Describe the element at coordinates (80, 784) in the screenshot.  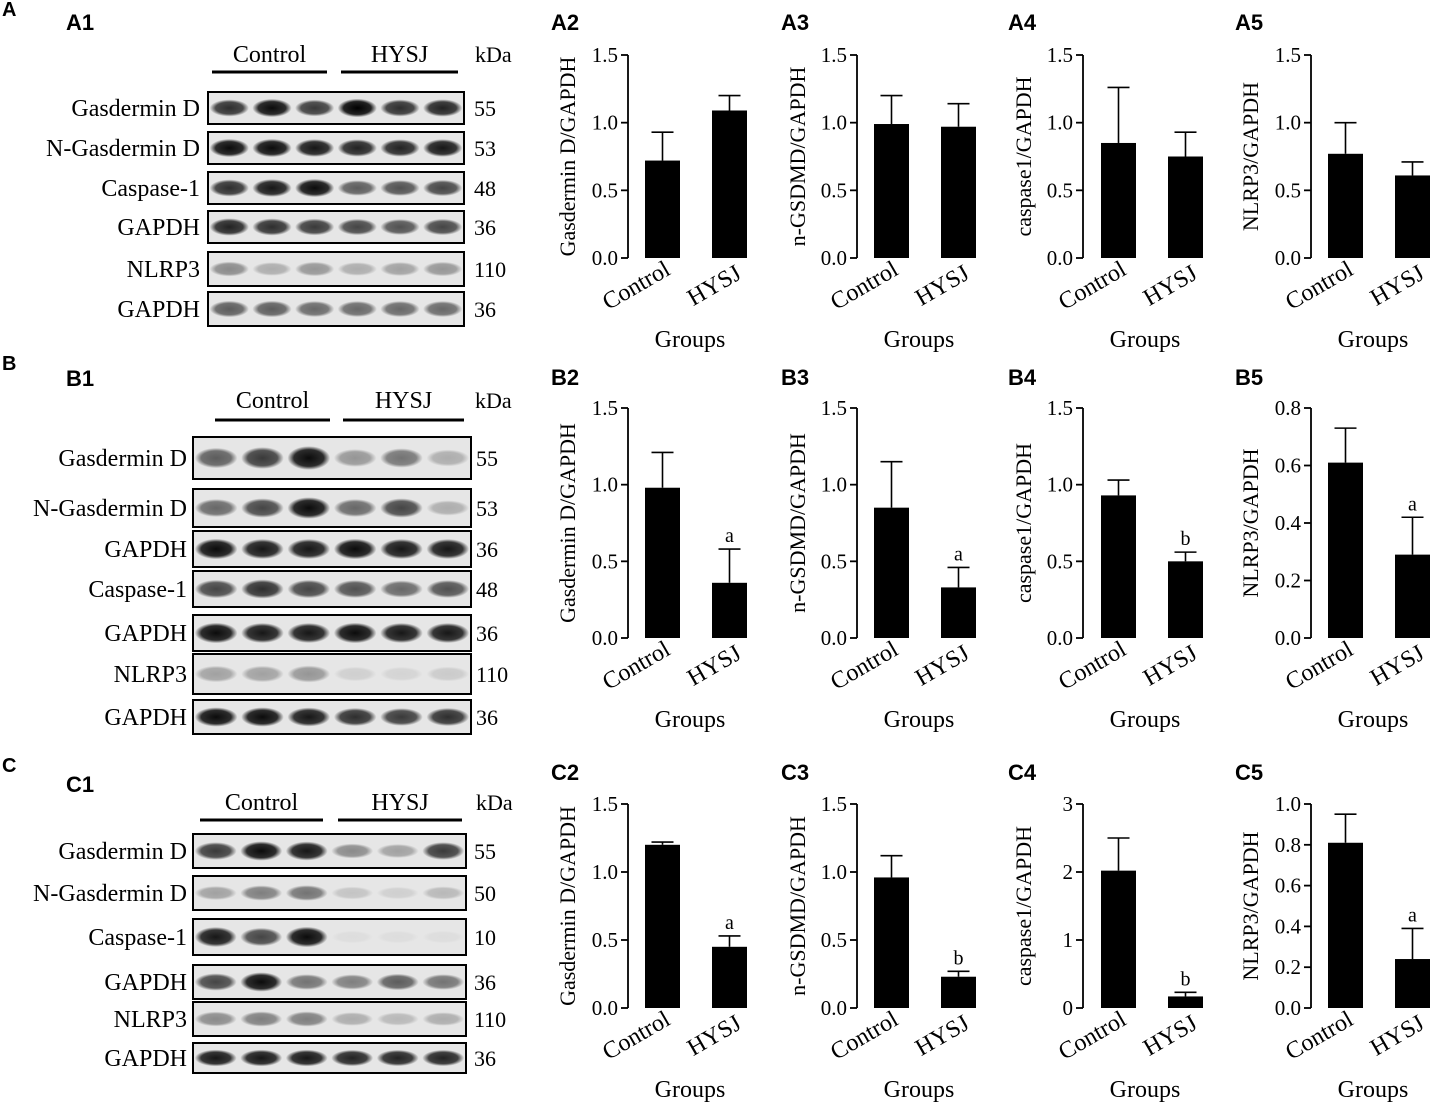
I see `blot-panel-label: C1` at that location.